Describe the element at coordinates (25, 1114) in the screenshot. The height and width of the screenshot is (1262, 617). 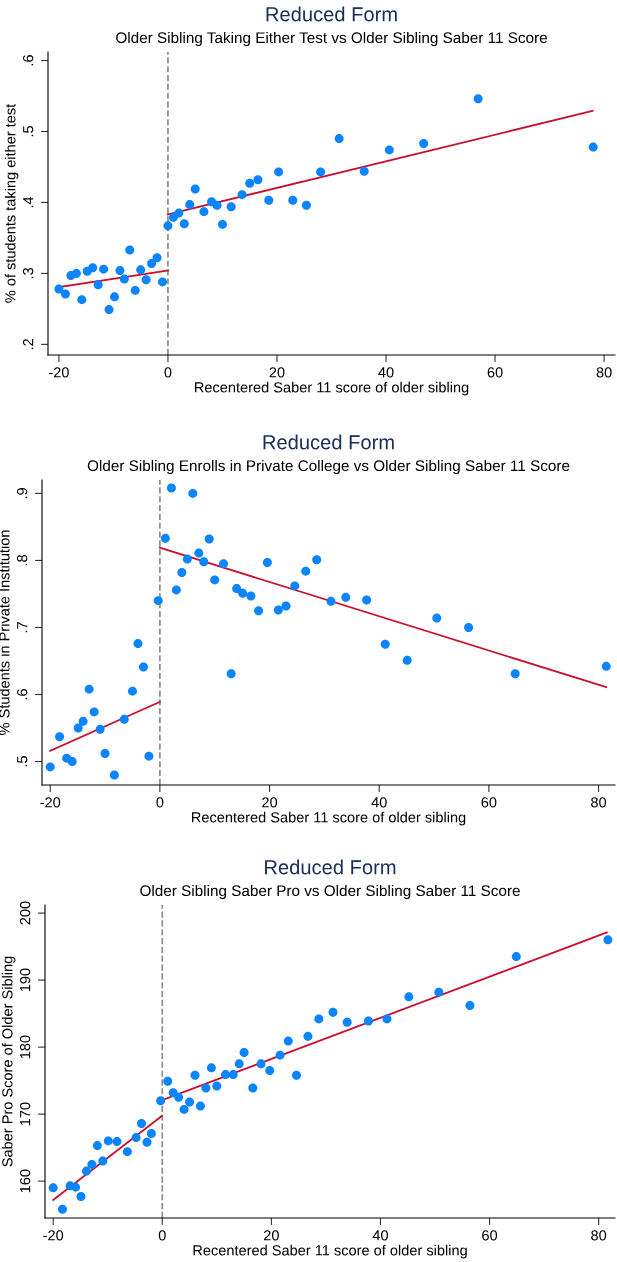
I see `y-tick-label: 170` at that location.